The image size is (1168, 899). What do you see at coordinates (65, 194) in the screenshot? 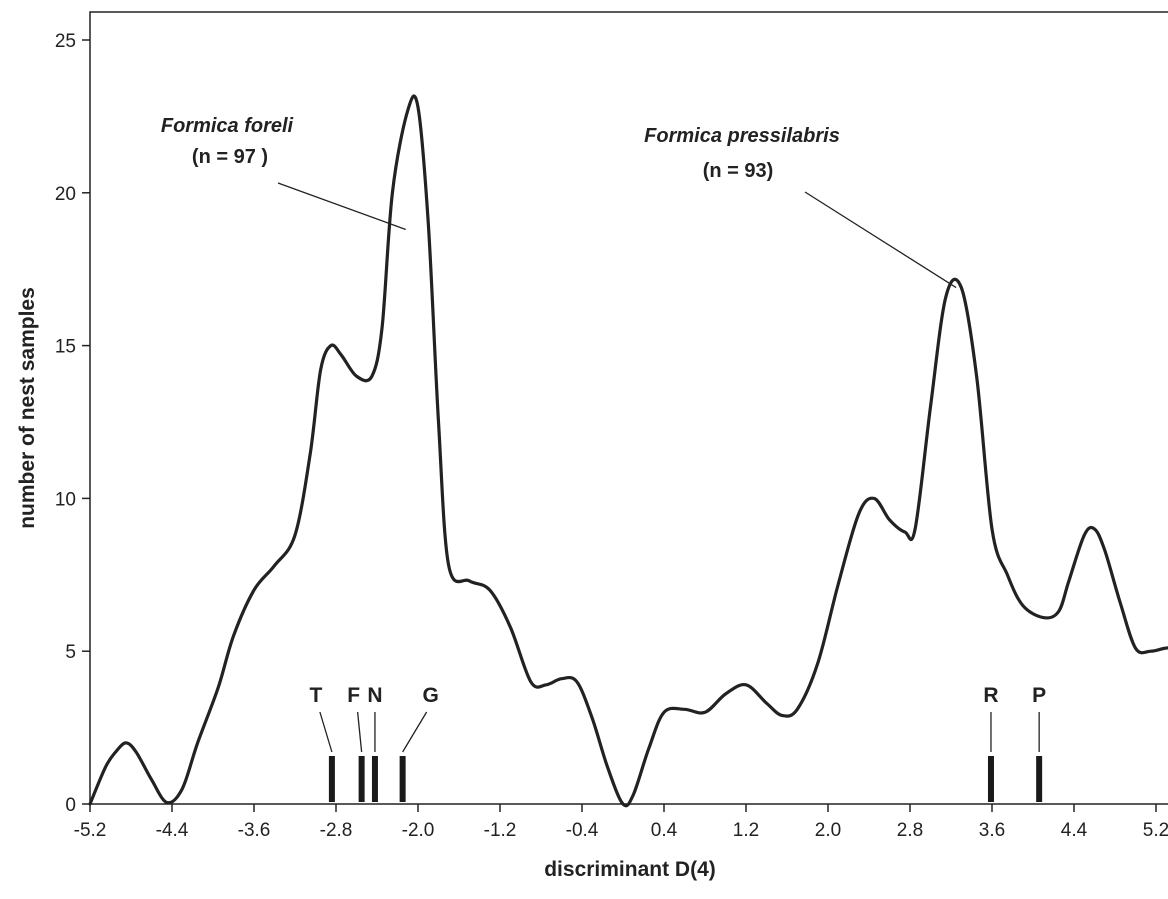
I see `y-tick-label: 20` at bounding box center [65, 194].